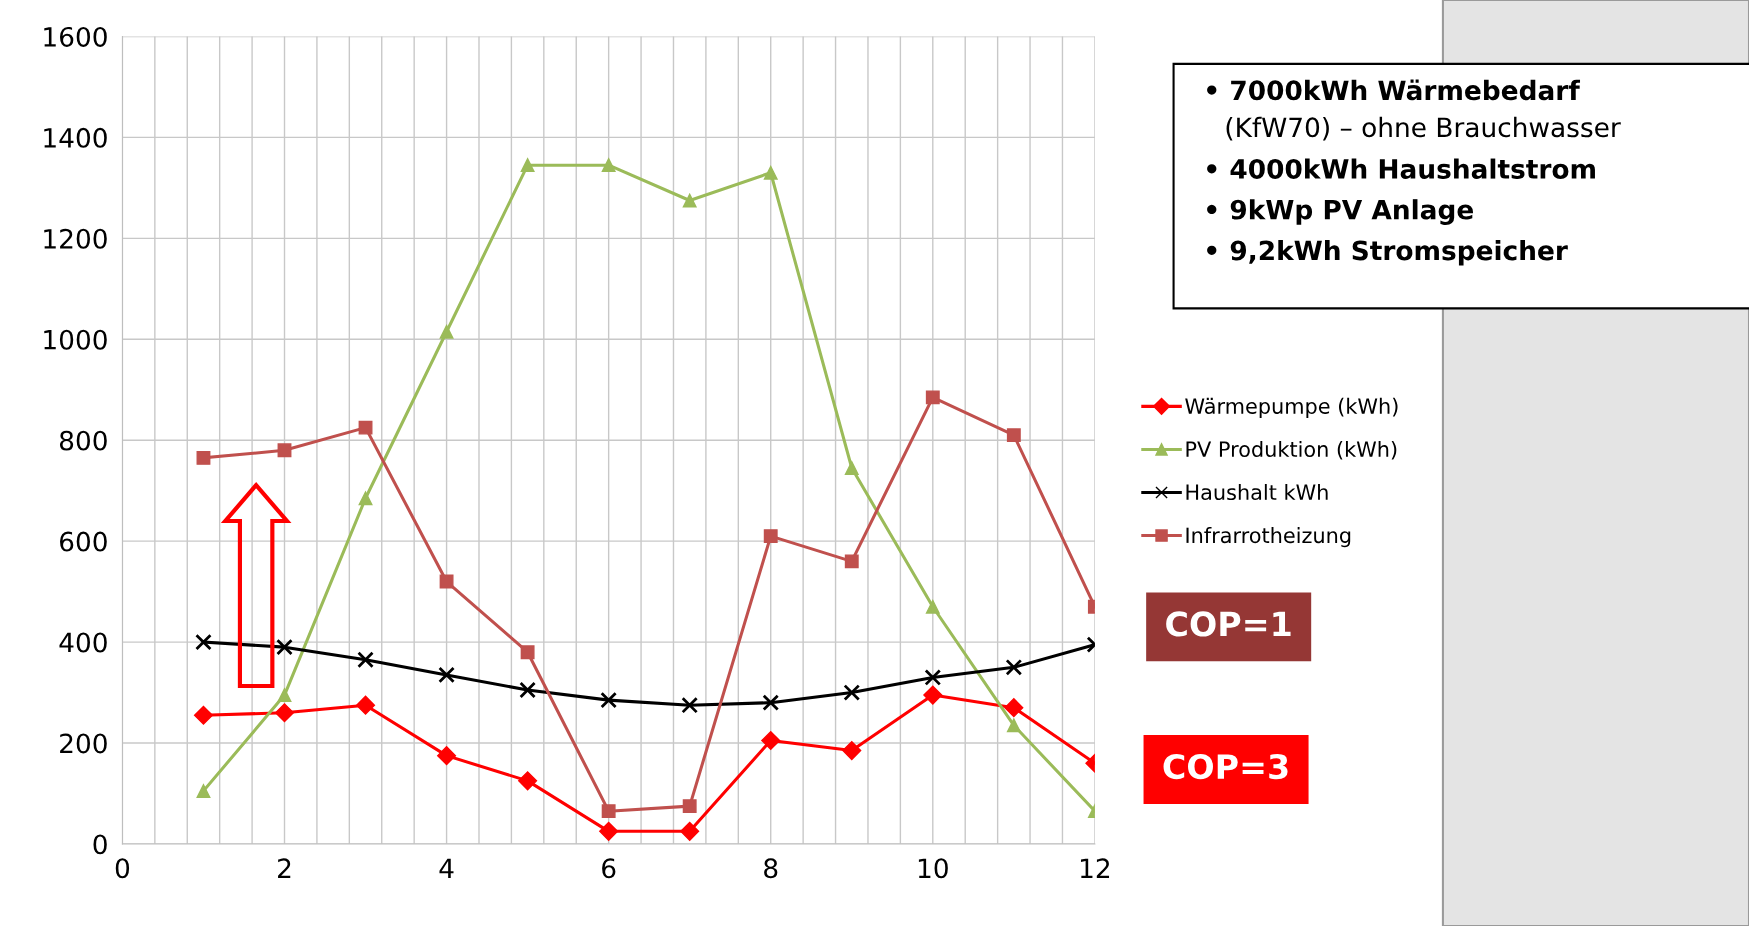 The image size is (1749, 926). What do you see at coordinates (1268, 537) in the screenshot?
I see `legend-label: Infrarrotheizung` at bounding box center [1268, 537].